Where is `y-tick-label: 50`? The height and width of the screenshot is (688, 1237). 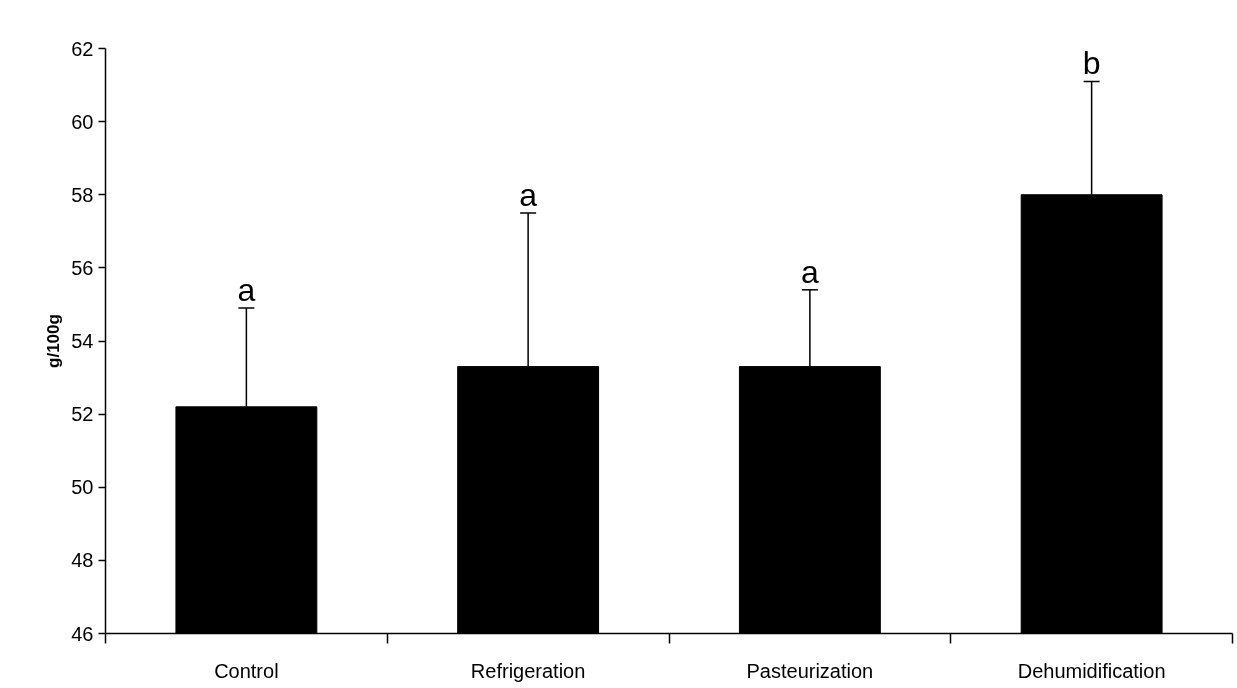
y-tick-label: 50 is located at coordinates (82, 487).